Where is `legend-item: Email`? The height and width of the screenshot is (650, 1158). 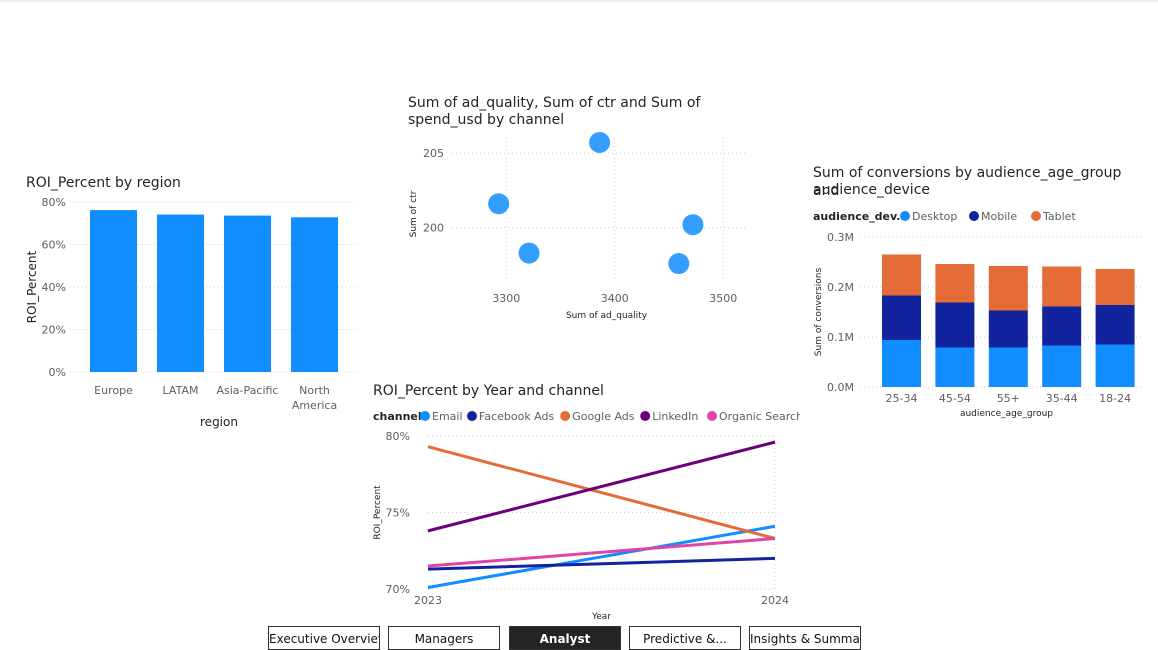 legend-item: Email is located at coordinates (447, 416).